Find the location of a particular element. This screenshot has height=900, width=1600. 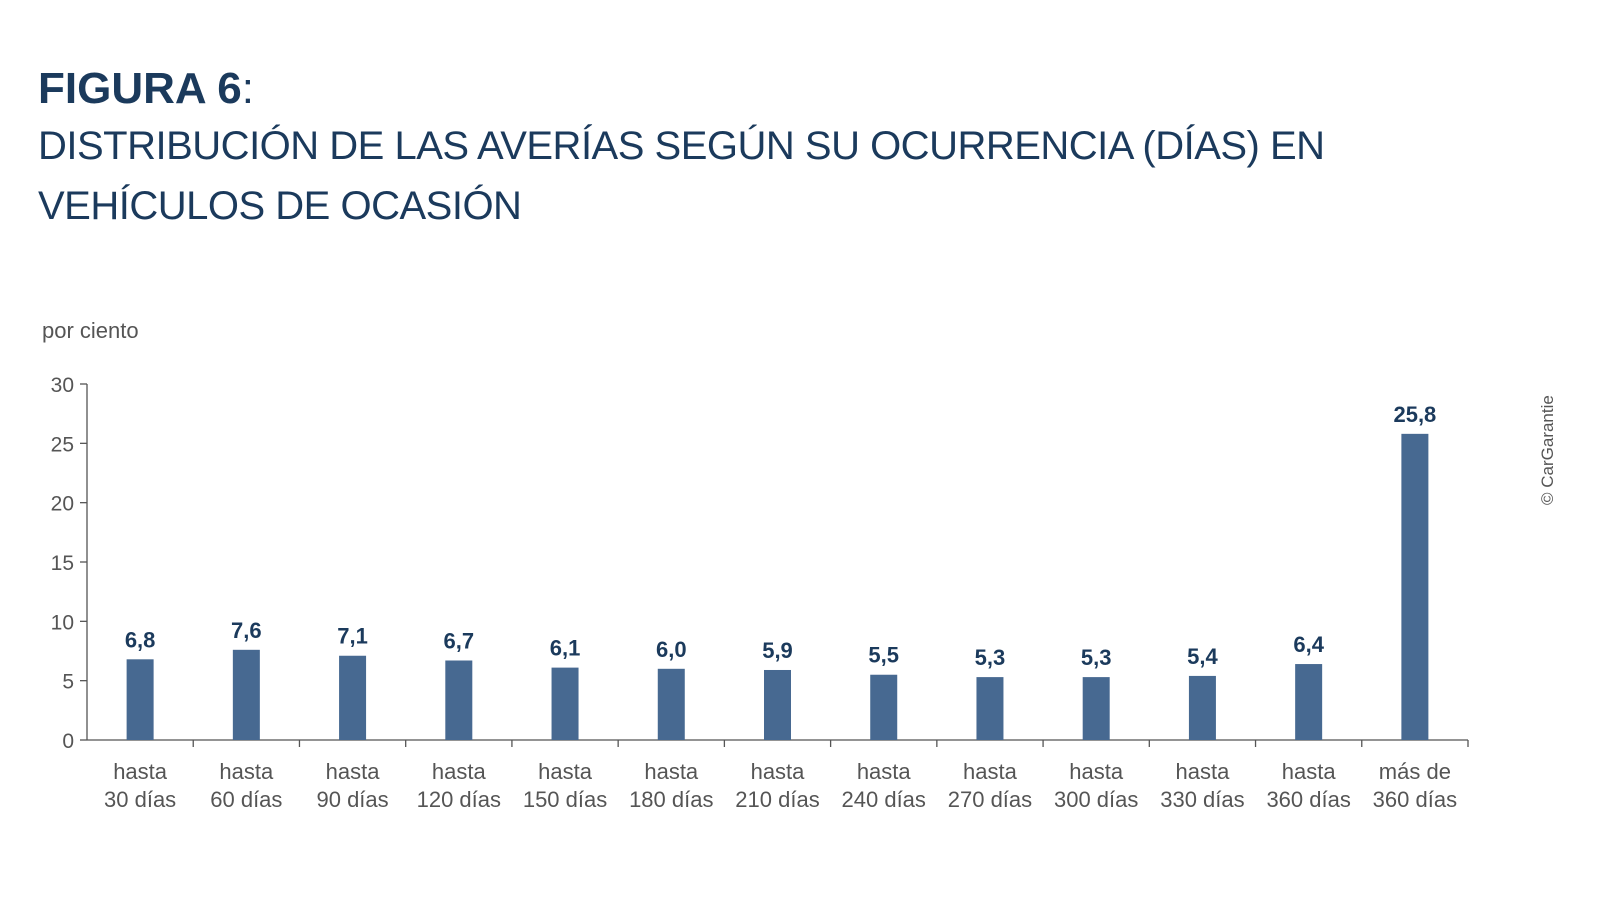

x-tick-label: 120 días is located at coordinates (459, 799).